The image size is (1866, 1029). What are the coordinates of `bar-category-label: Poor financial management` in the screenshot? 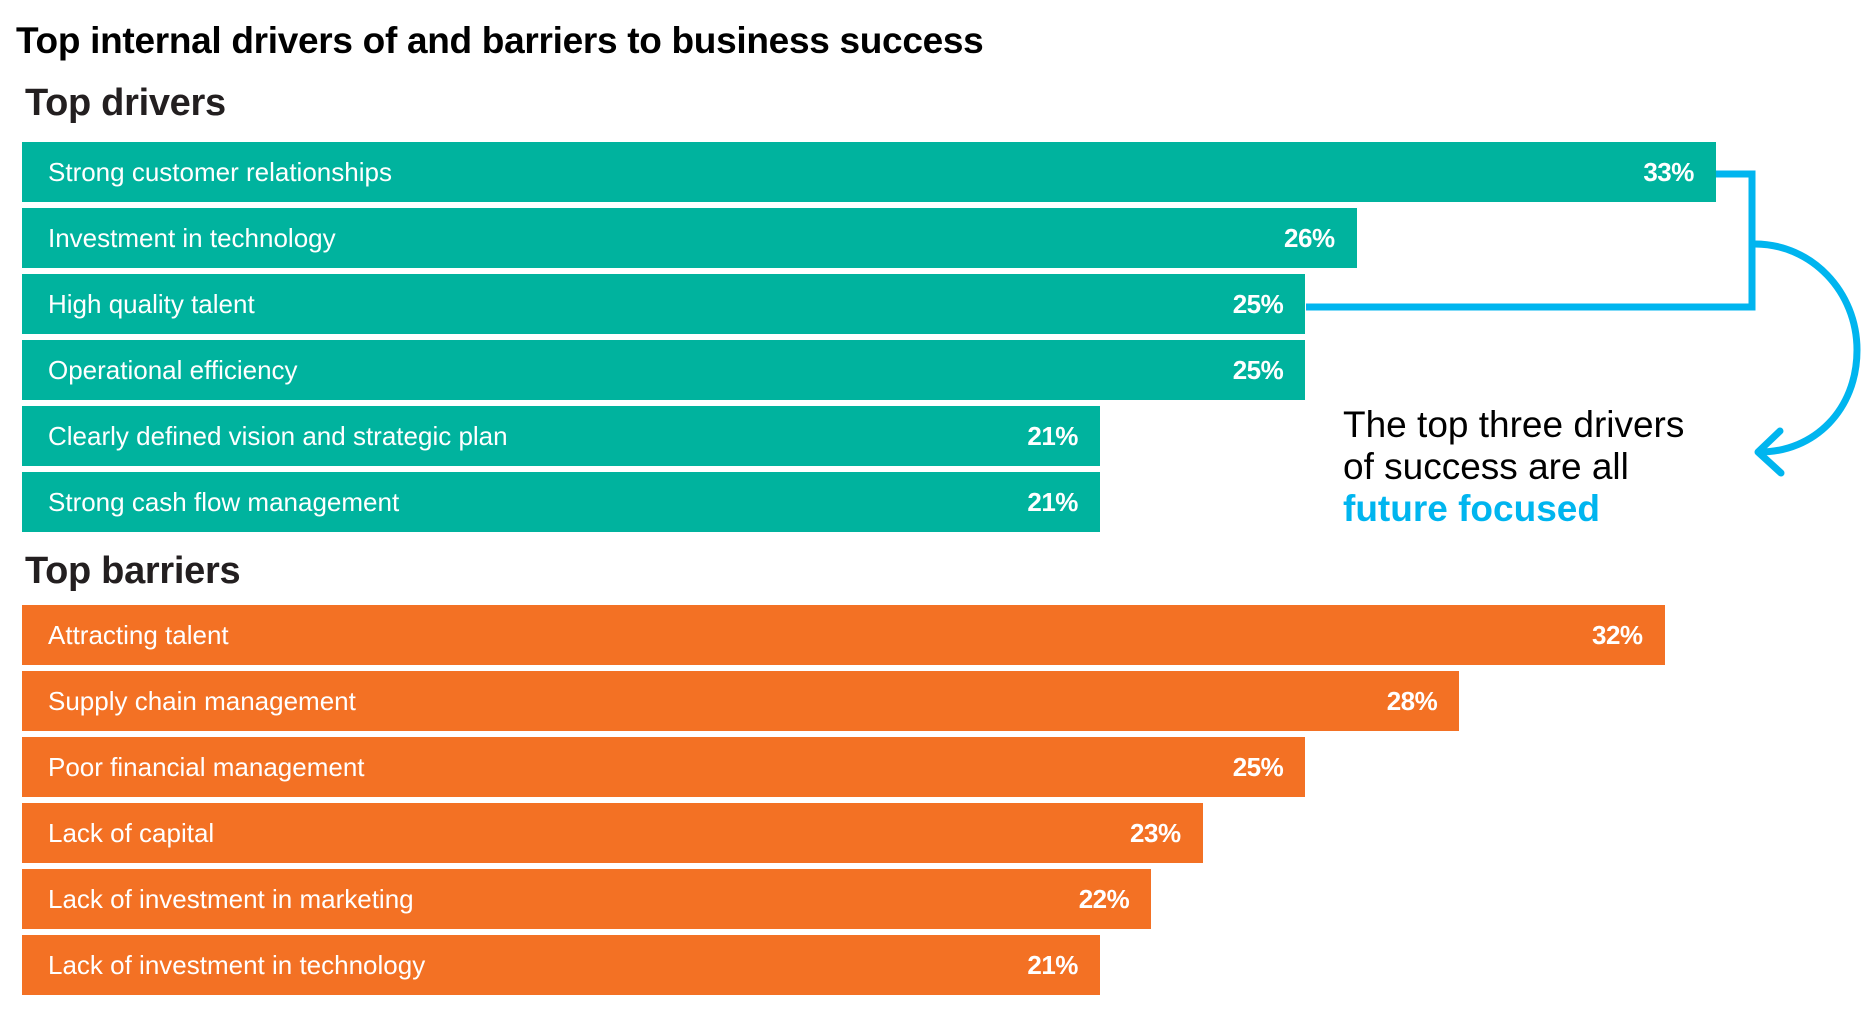 It's located at (206, 767).